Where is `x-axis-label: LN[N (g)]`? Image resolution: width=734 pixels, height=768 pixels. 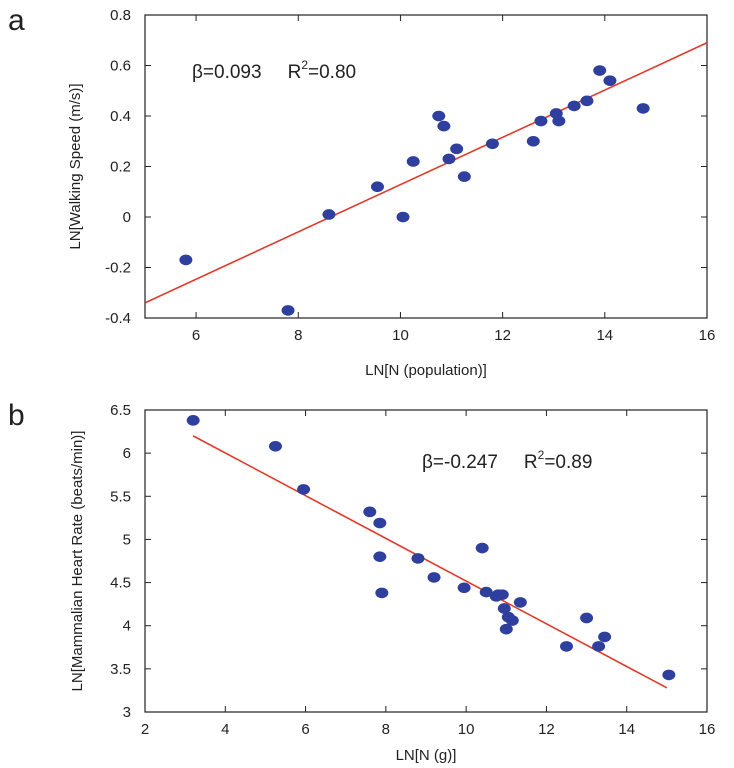 x-axis-label: LN[N (g)] is located at coordinates (426, 755).